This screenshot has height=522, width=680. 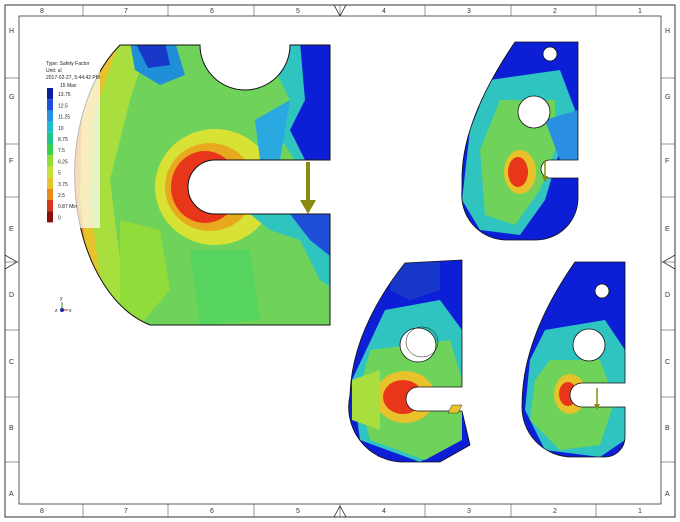 I want to click on row-label-left-g: G, so click(x=11, y=97).